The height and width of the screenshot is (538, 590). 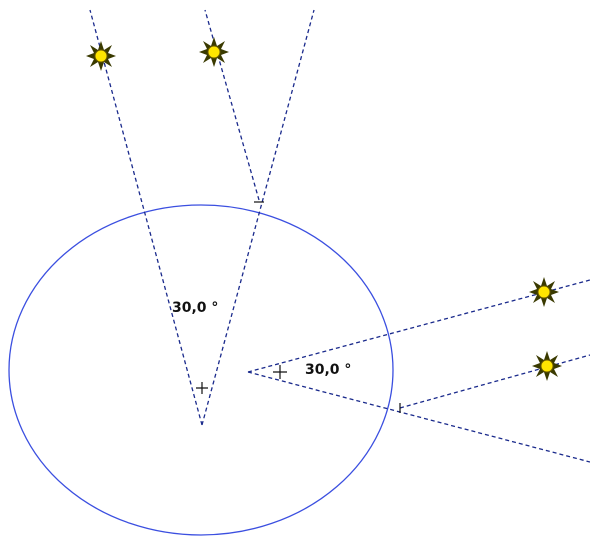 What do you see at coordinates (232, 105) in the screenshot?
I see `top-ray-reflected` at bounding box center [232, 105].